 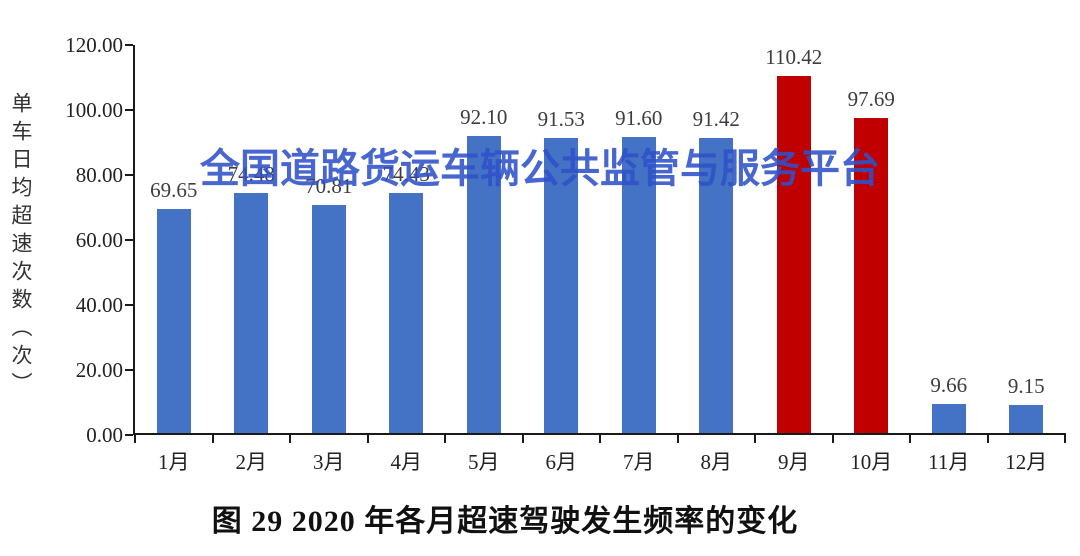 I want to click on bar-value-label-1月: 69.65, so click(x=174, y=189).